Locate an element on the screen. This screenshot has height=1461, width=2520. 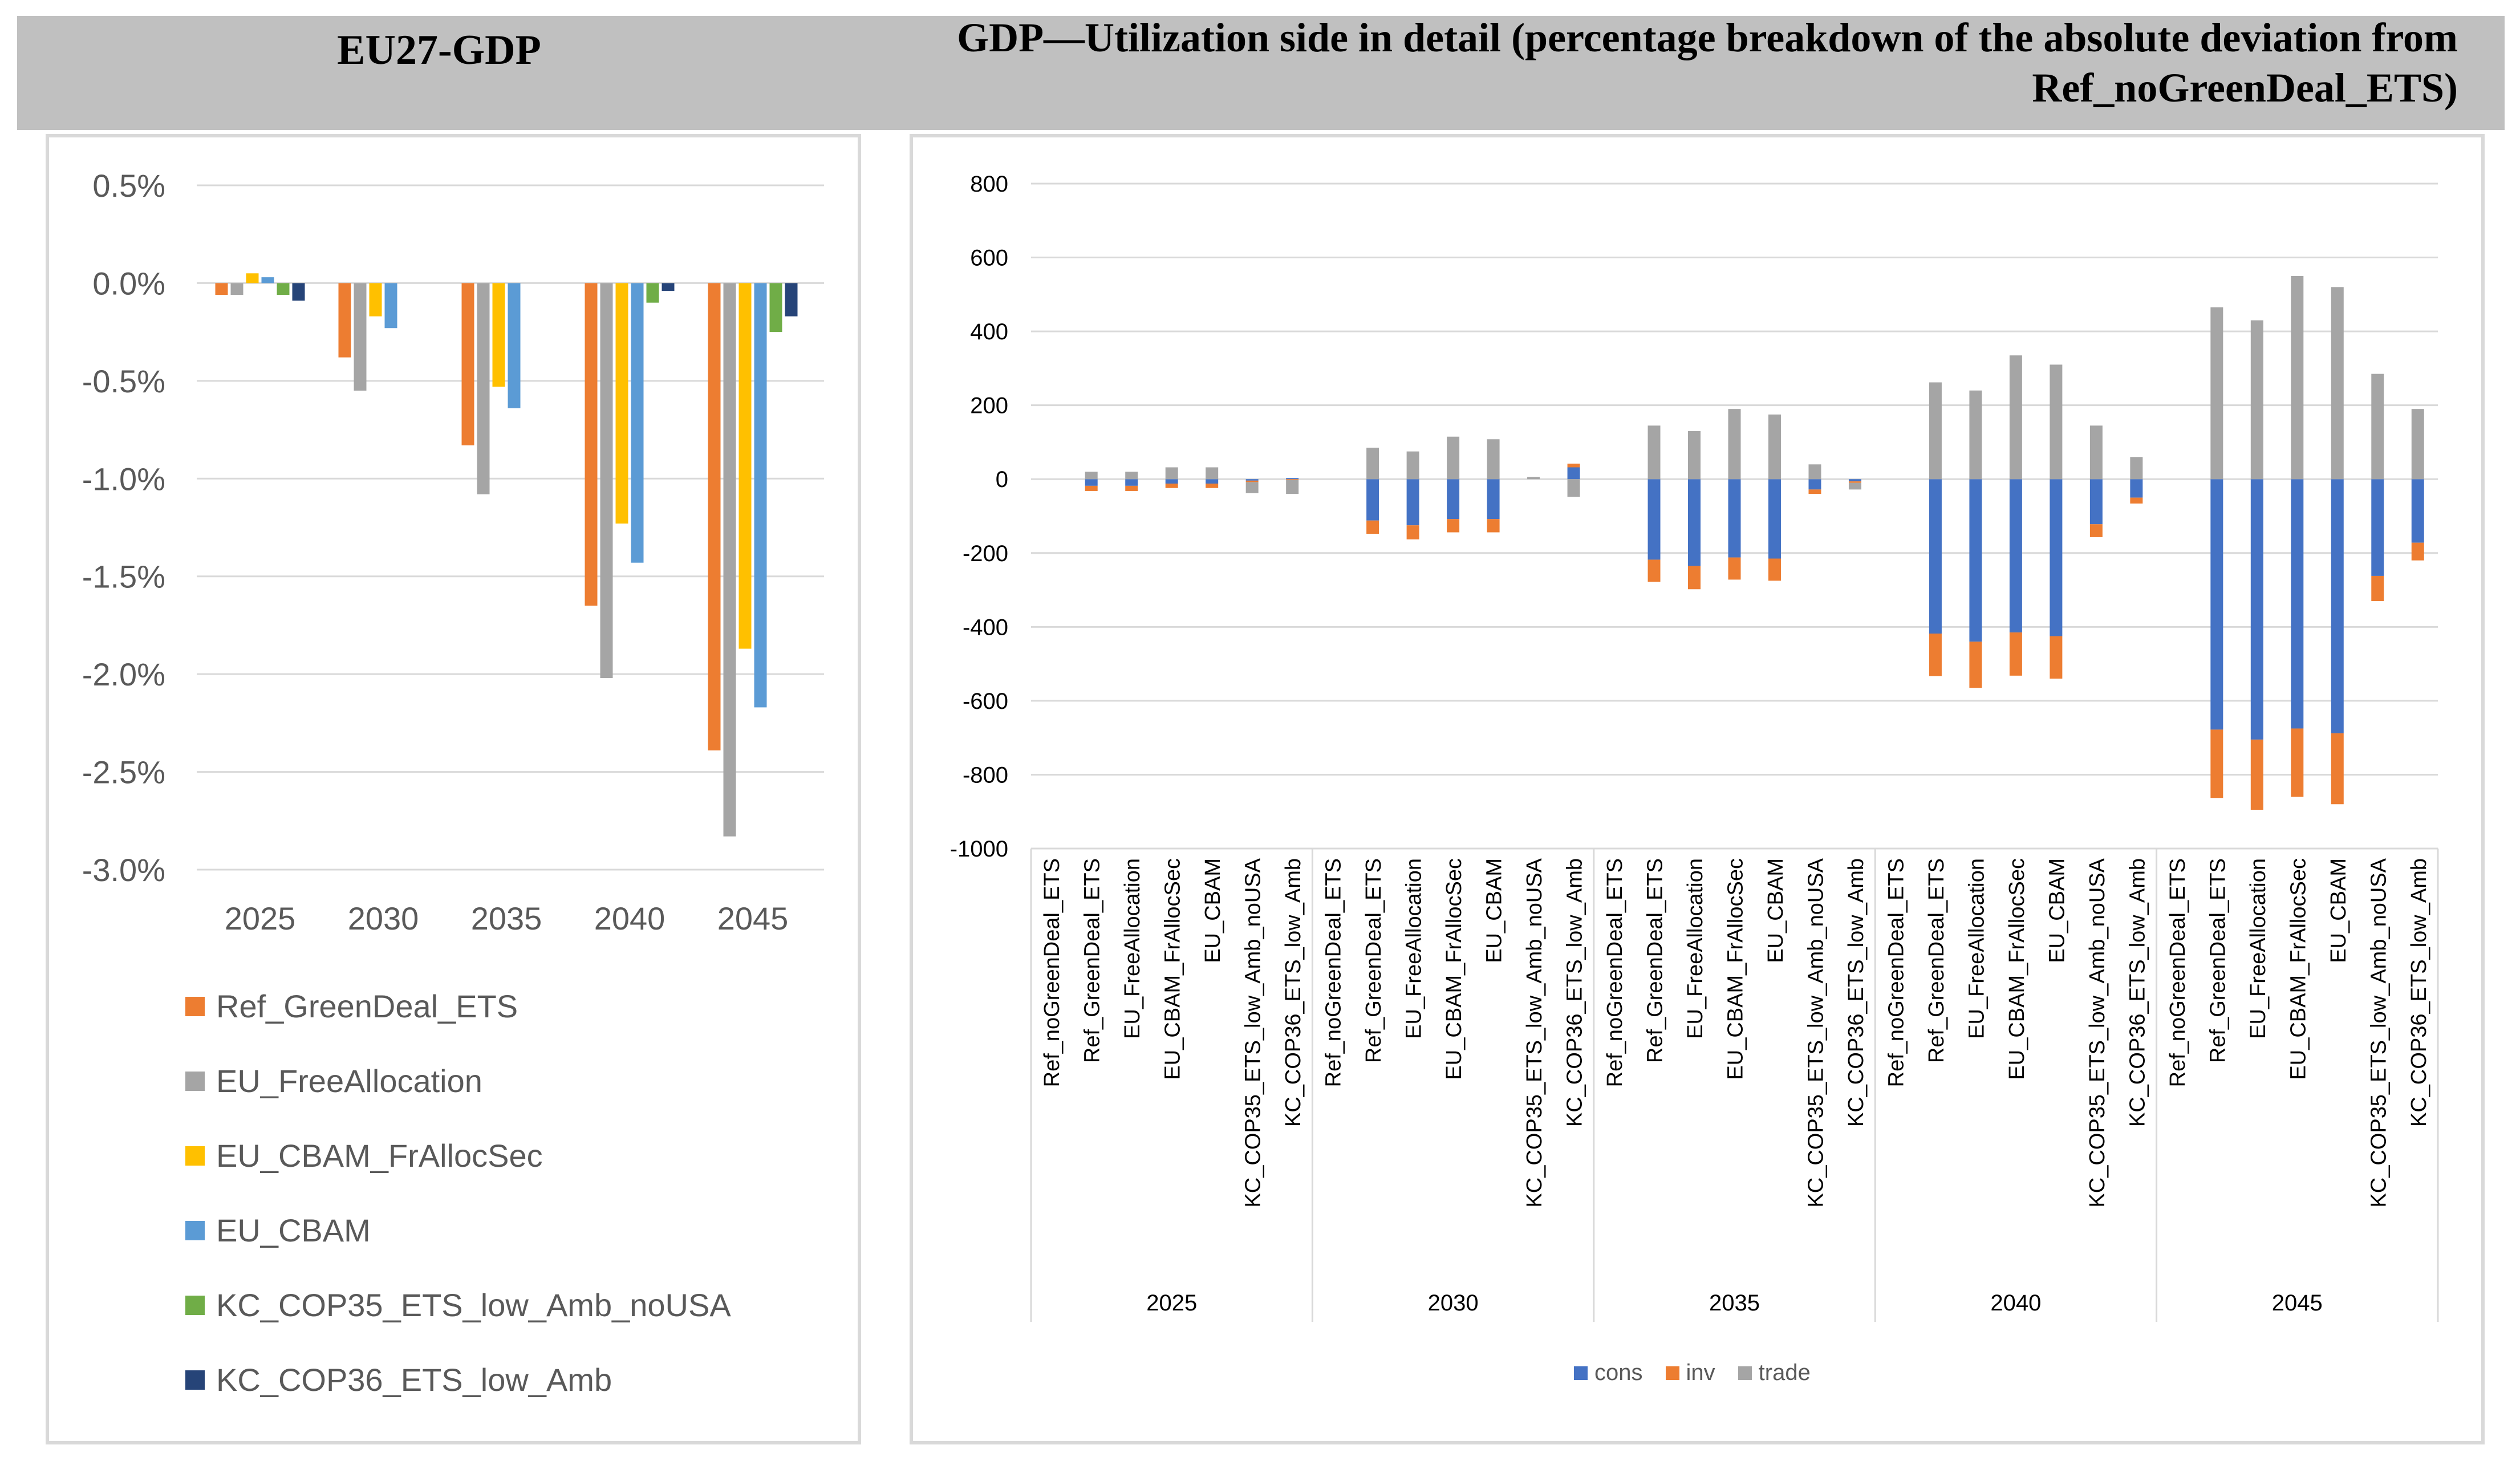
y-tick-label: 600 is located at coordinates (989, 258).